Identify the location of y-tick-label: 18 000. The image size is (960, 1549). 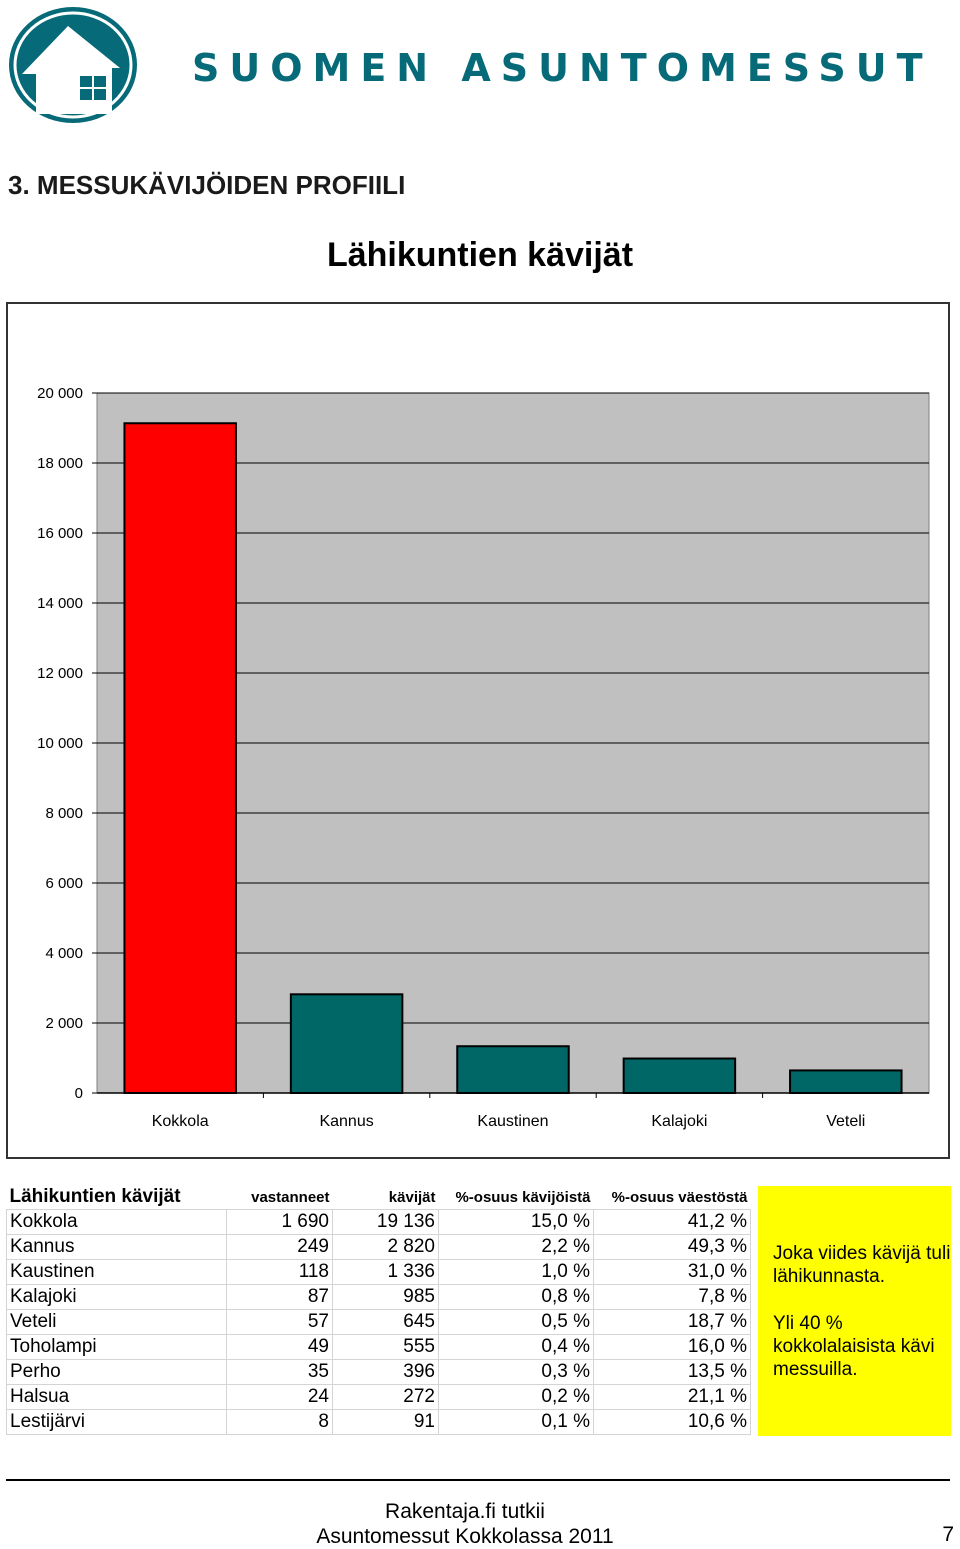
(60, 463).